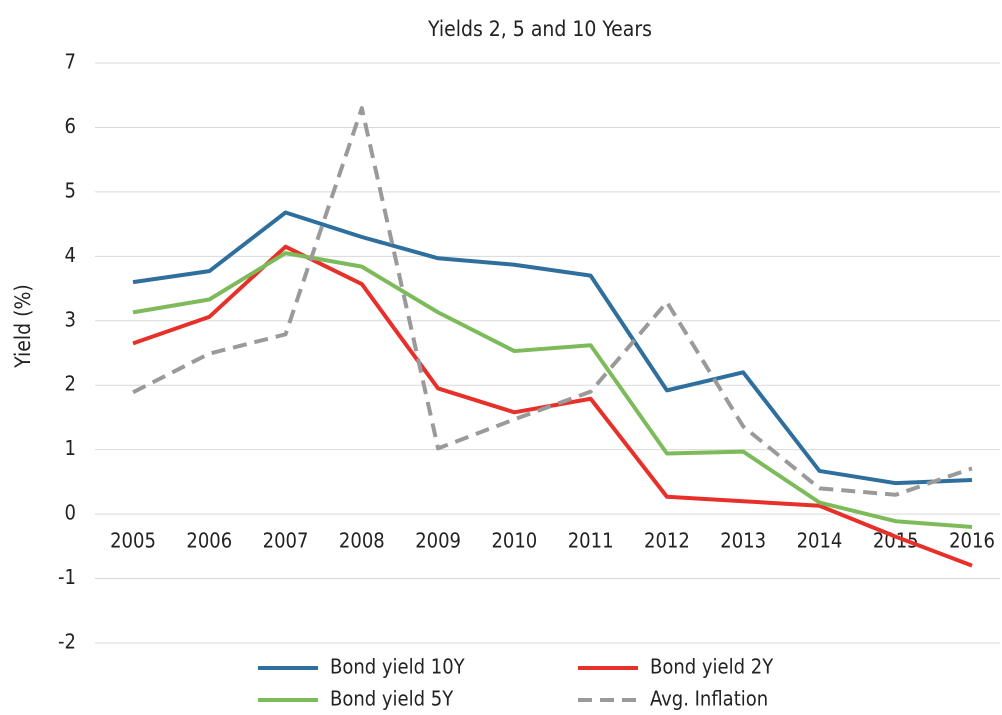  What do you see at coordinates (591, 541) in the screenshot?
I see `x-tick-label: 2011` at bounding box center [591, 541].